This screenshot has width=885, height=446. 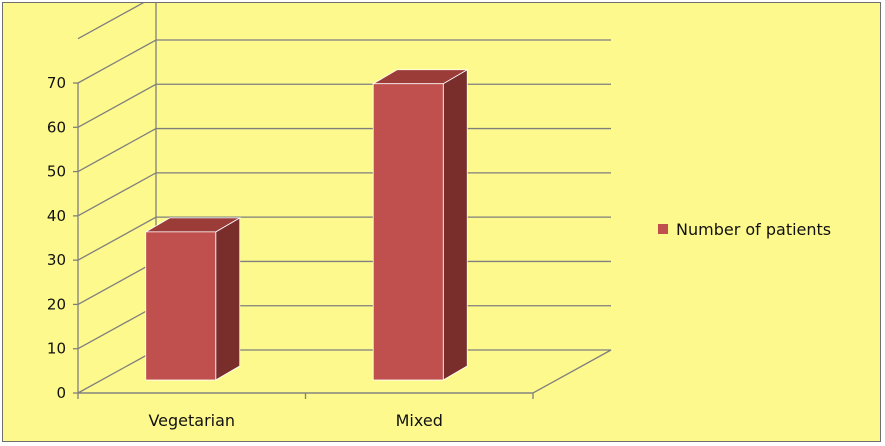 What do you see at coordinates (56, 83) in the screenshot?
I see `y-tick-label: 70` at bounding box center [56, 83].